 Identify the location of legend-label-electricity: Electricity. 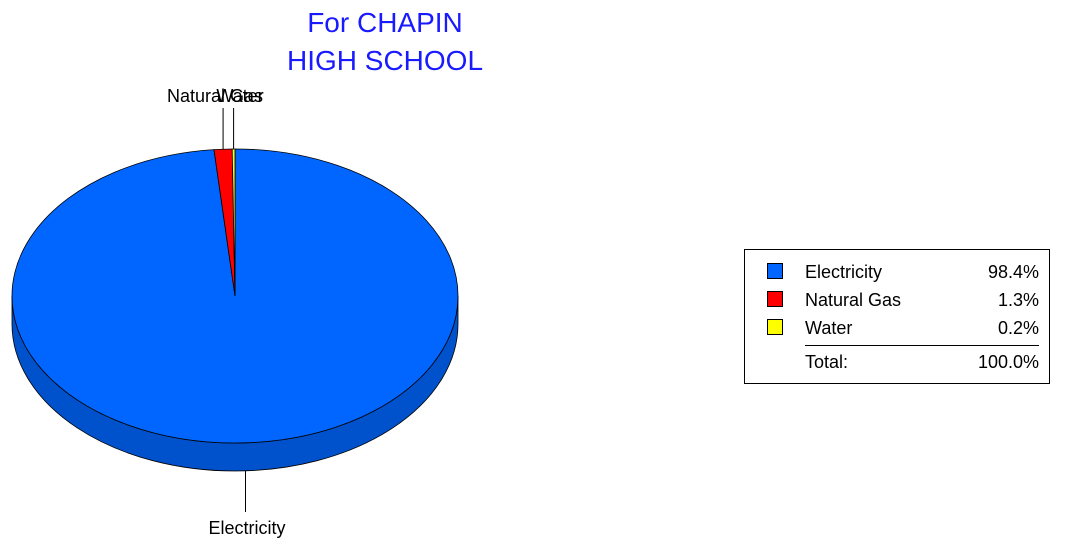
(844, 272).